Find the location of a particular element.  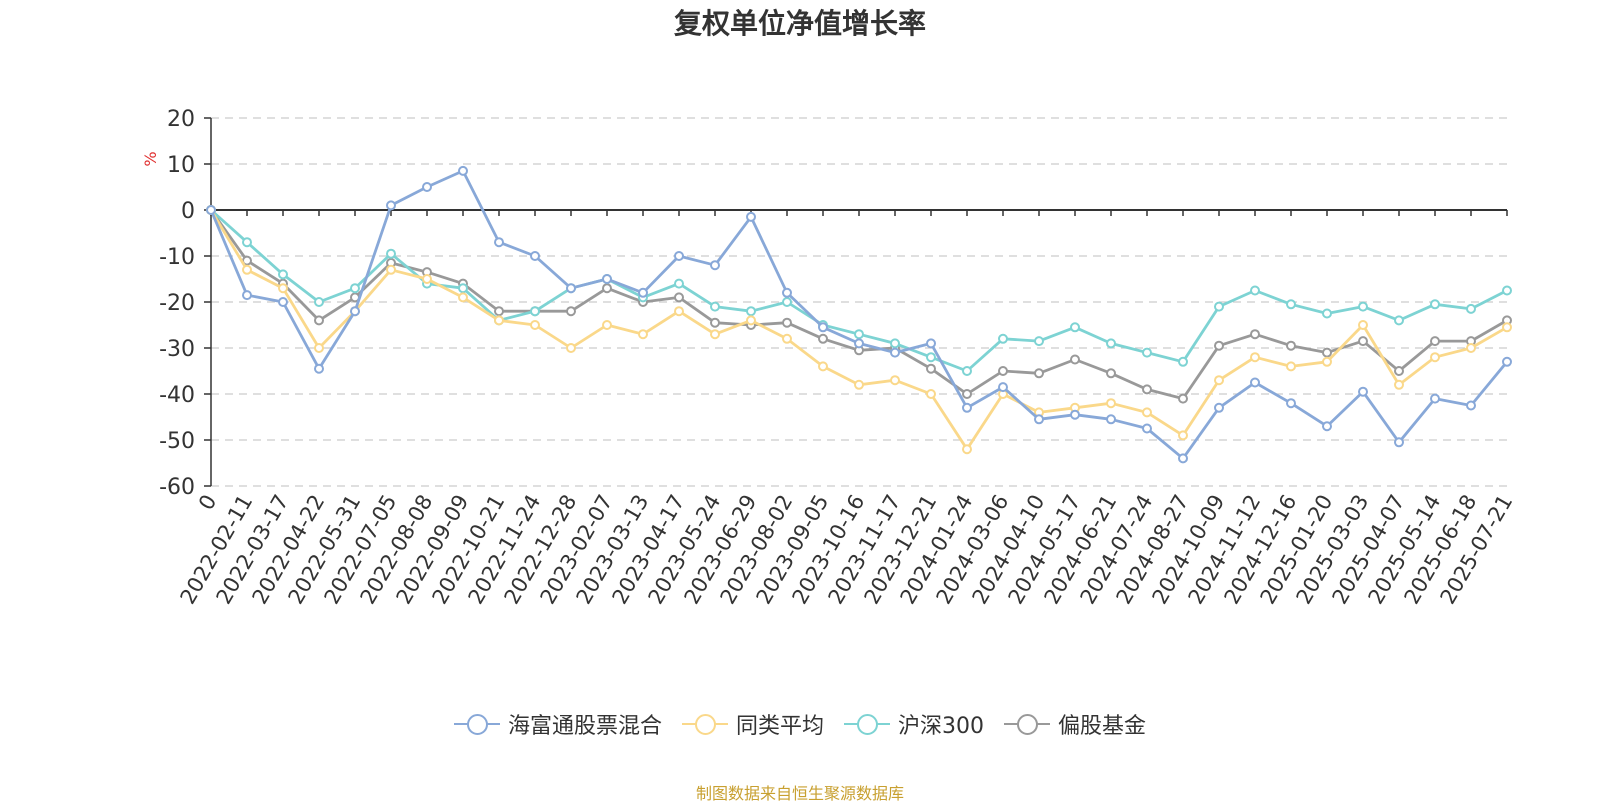

legend-item-equity-fund: 偏股基金 is located at coordinates (1075, 724).